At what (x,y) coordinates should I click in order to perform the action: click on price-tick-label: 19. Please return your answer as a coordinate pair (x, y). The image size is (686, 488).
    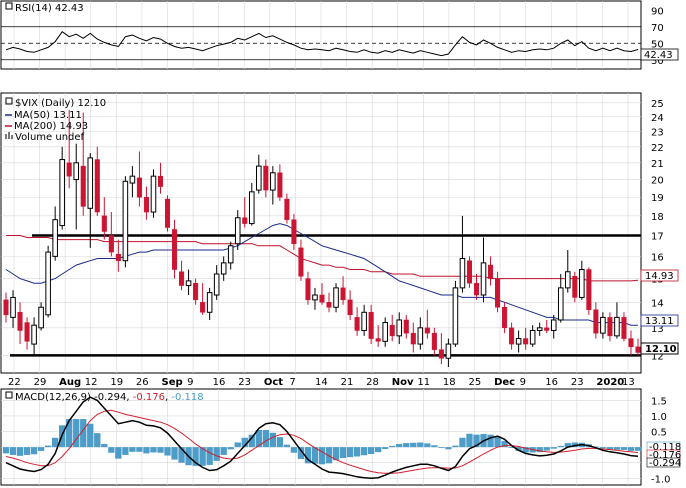
    Looking at the image, I should click on (657, 198).